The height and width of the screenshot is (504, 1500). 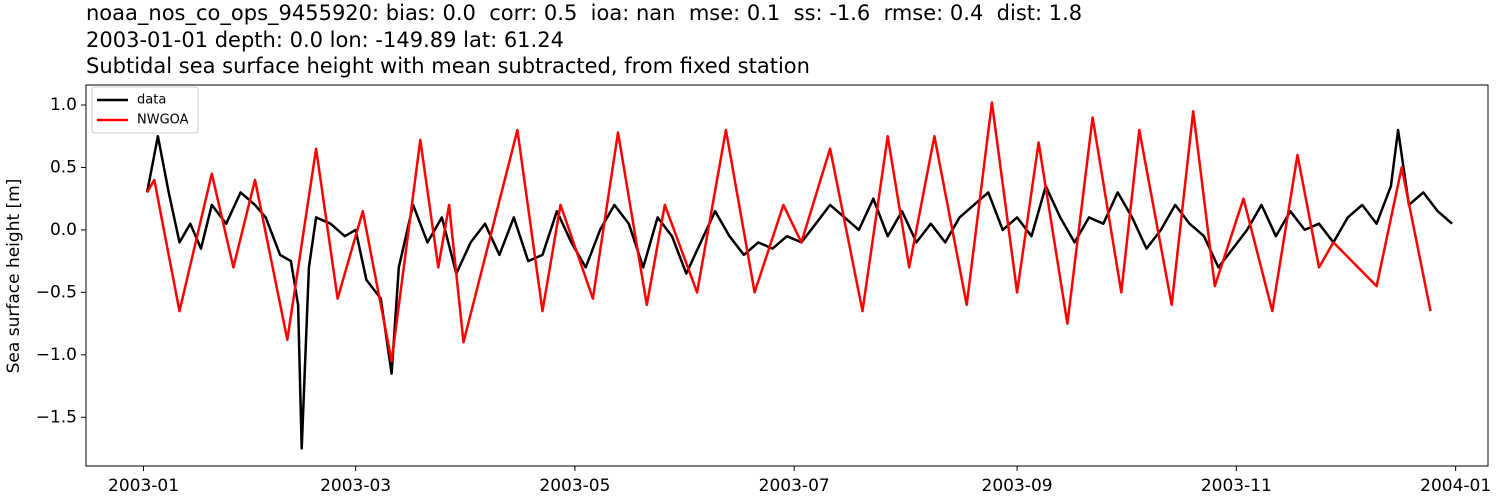 What do you see at coordinates (143, 486) in the screenshot?
I see `x-tick-label: 2003-01` at bounding box center [143, 486].